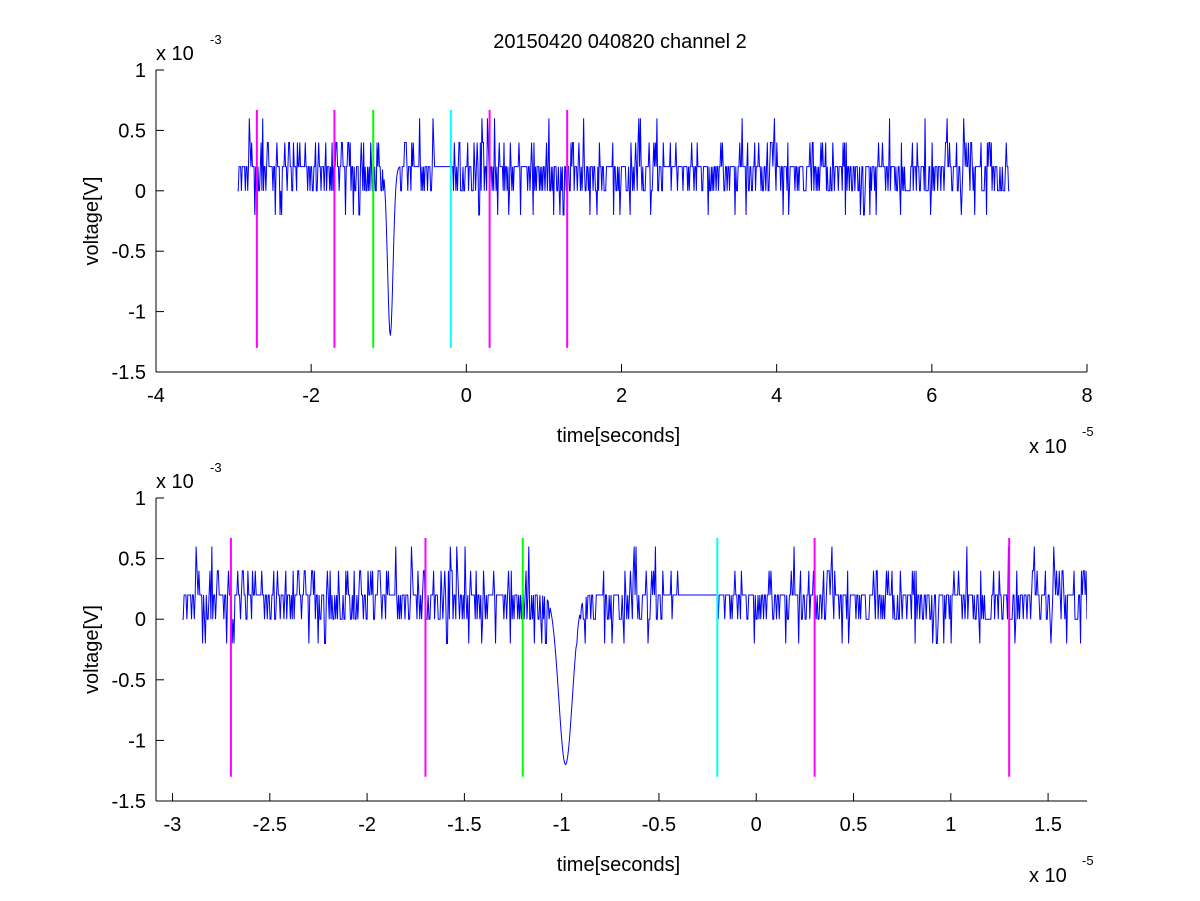 The image size is (1200, 901). What do you see at coordinates (173, 825) in the screenshot?
I see `x-tick-label: -3` at bounding box center [173, 825].